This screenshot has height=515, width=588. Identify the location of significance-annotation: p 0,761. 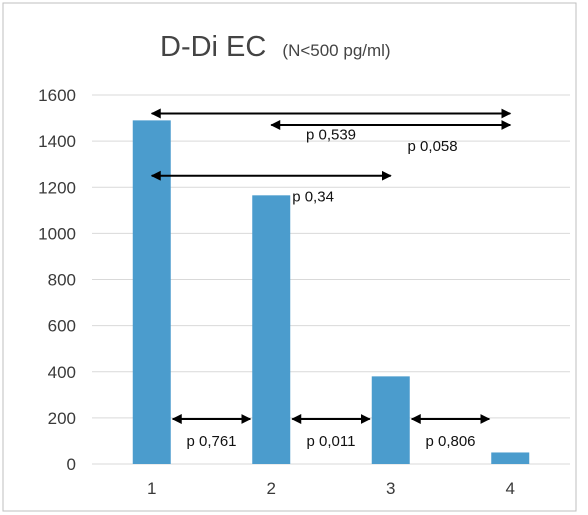
(211, 432).